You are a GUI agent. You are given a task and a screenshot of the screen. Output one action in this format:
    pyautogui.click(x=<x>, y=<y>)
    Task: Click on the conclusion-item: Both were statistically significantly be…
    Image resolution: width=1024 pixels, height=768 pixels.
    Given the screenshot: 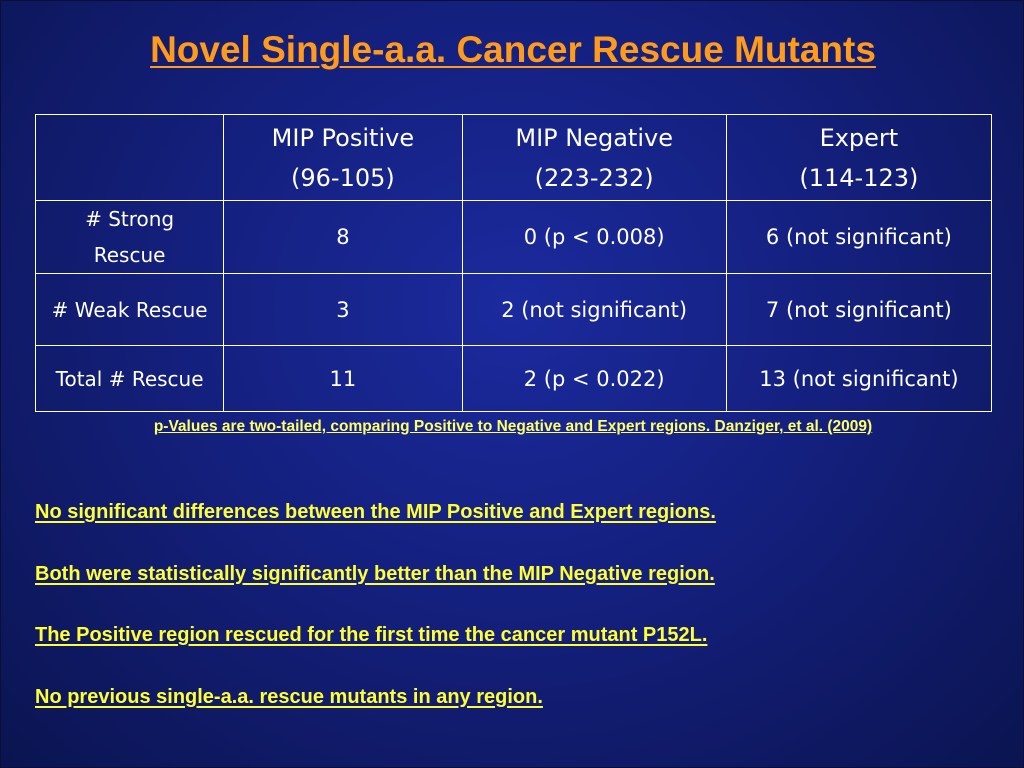 What is the action you would take?
    pyautogui.click(x=375, y=573)
    